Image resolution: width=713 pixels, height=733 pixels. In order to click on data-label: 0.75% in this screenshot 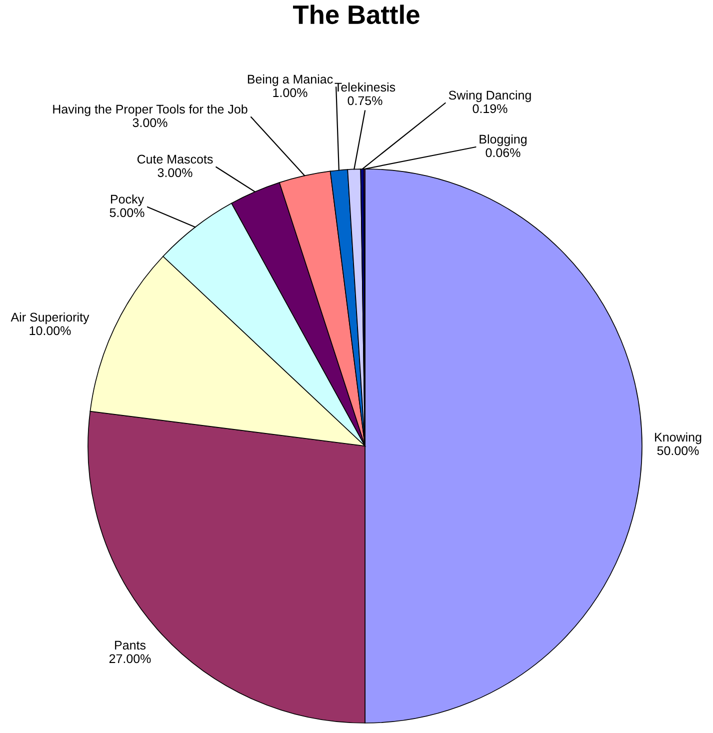, I will do `click(365, 101)`.